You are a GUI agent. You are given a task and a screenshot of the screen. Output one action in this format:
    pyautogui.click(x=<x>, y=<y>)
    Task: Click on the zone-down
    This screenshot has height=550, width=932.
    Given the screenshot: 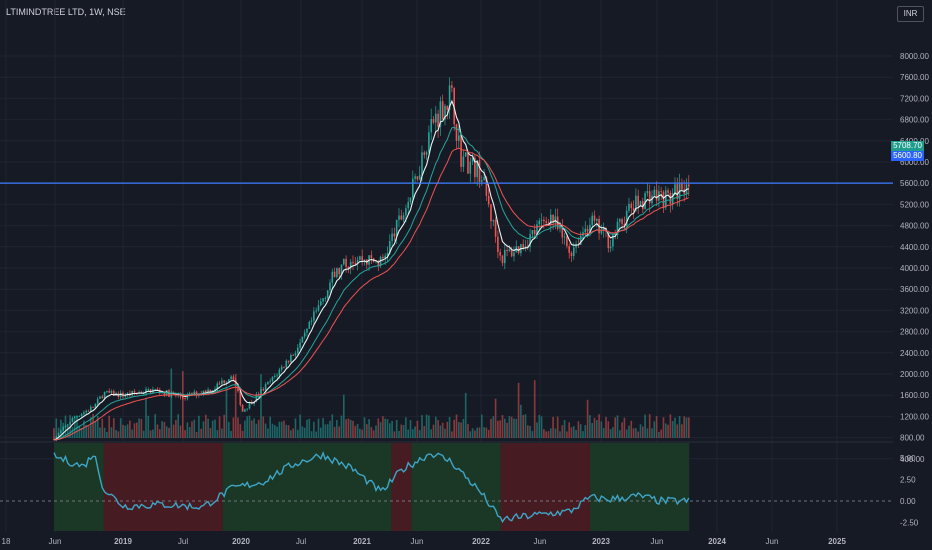 What is the action you would take?
    pyautogui.click(x=545, y=487)
    